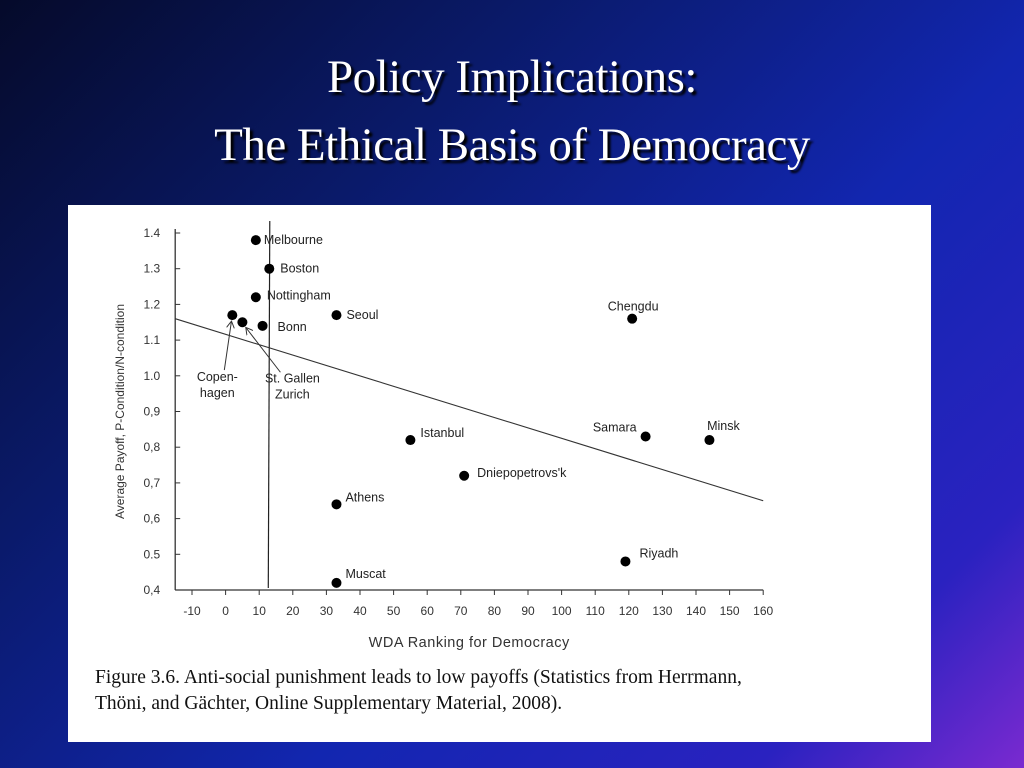  Describe the element at coordinates (152, 590) in the screenshot. I see `y-tick-label: 0,4` at that location.